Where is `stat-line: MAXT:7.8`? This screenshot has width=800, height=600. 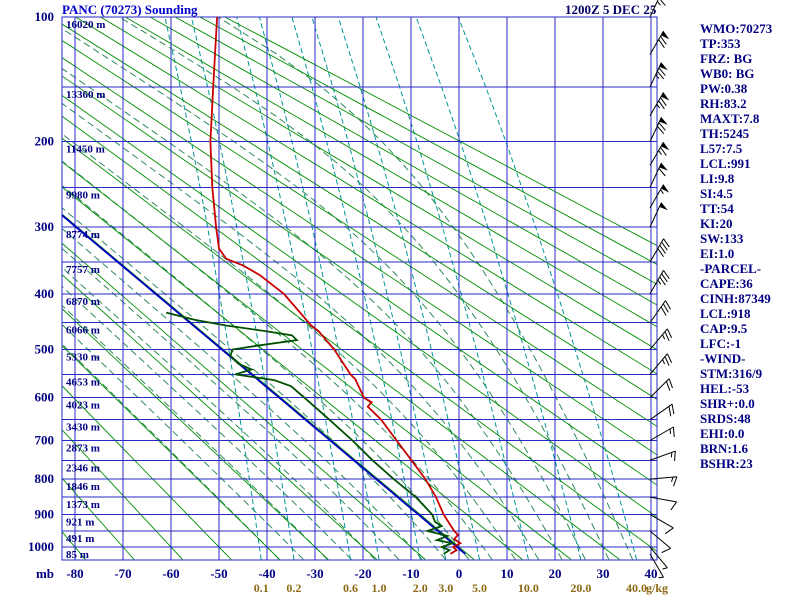 stat-line: MAXT:7.8 is located at coordinates (730, 118).